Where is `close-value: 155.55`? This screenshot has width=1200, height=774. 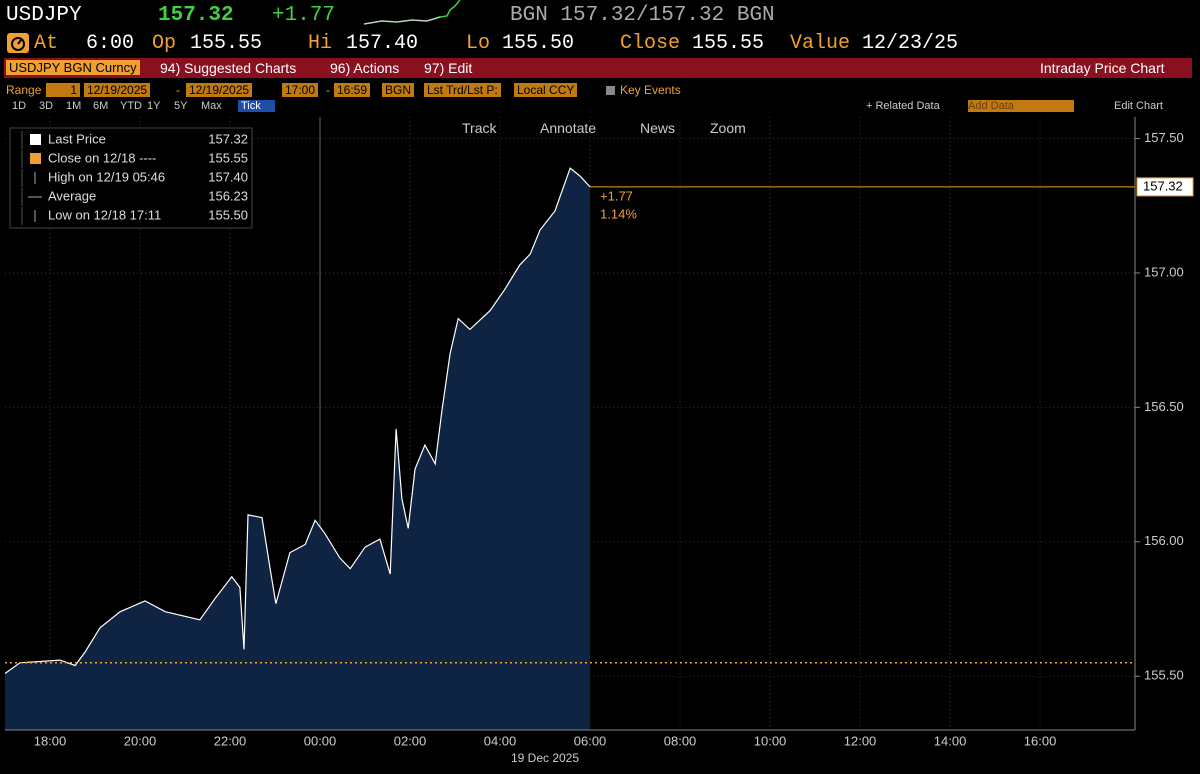 close-value: 155.55 is located at coordinates (728, 43).